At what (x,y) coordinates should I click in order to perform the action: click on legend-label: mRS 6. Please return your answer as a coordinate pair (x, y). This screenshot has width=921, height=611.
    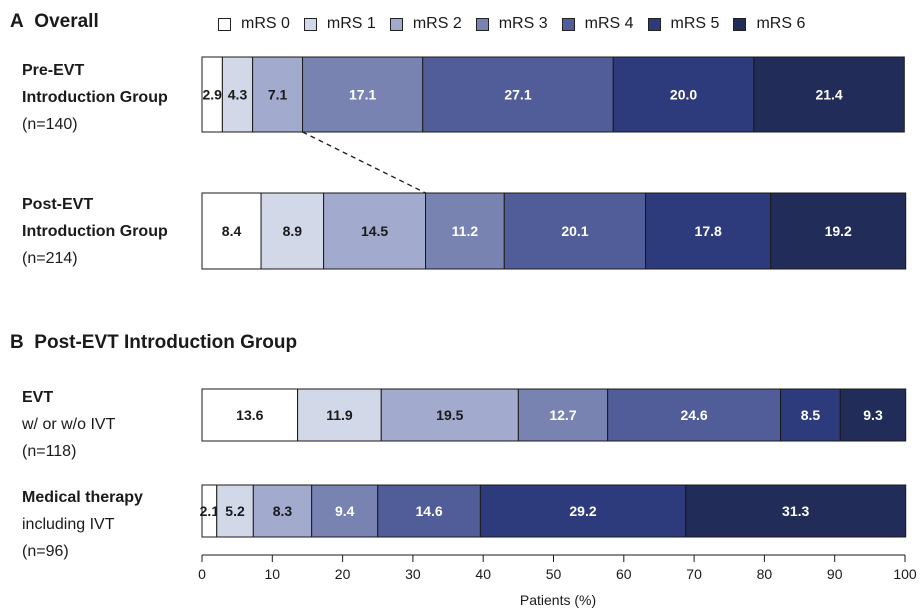
    Looking at the image, I should click on (781, 23).